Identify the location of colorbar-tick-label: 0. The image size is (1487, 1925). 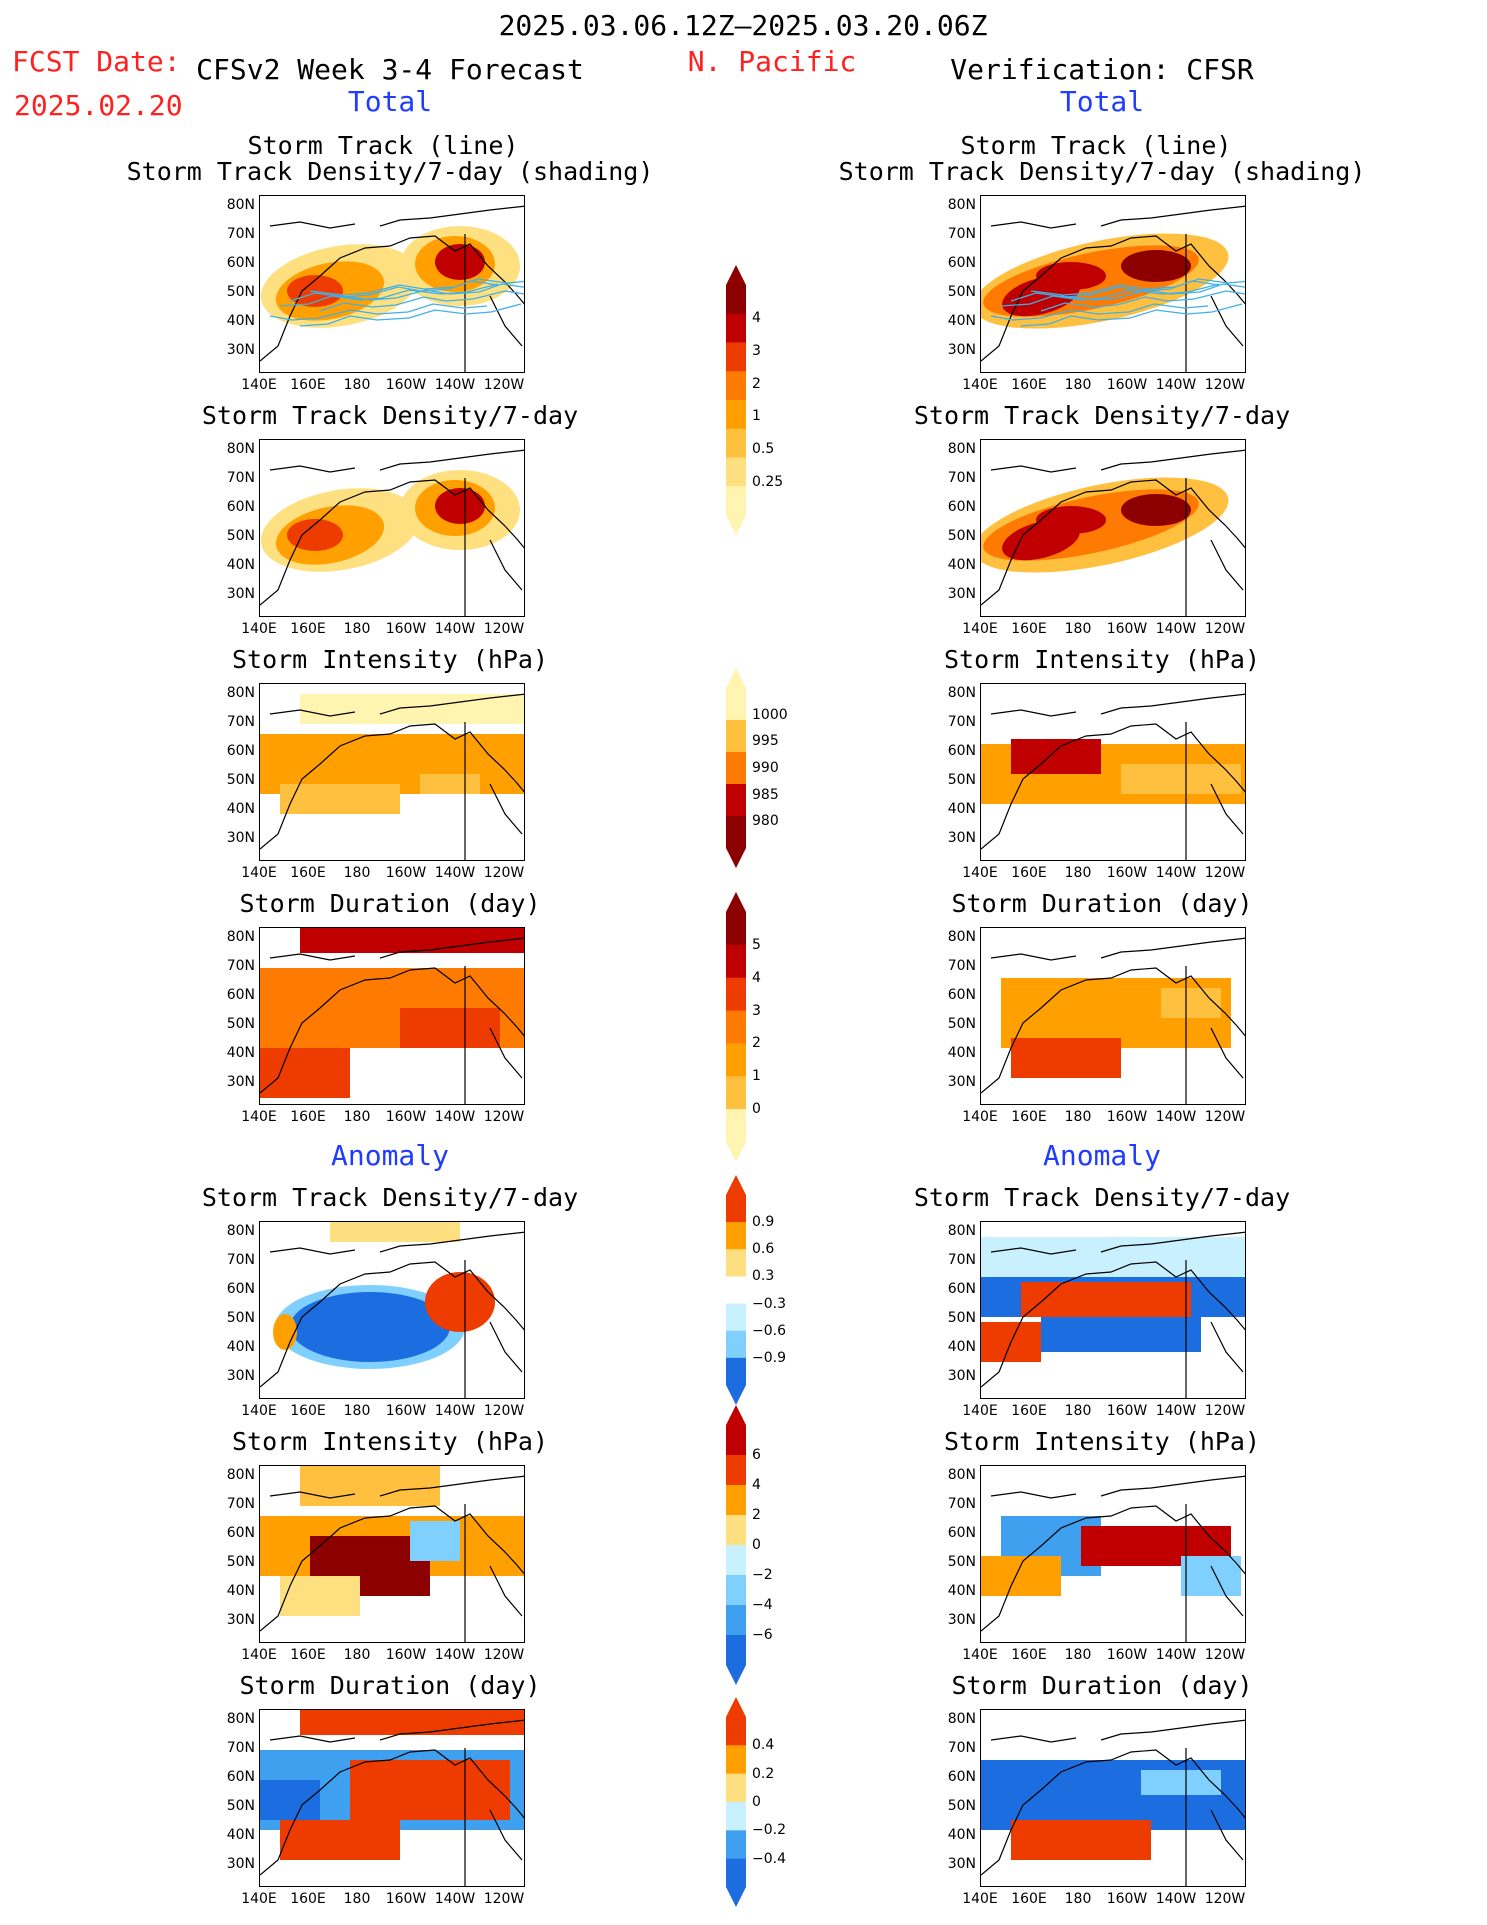
(756, 1545).